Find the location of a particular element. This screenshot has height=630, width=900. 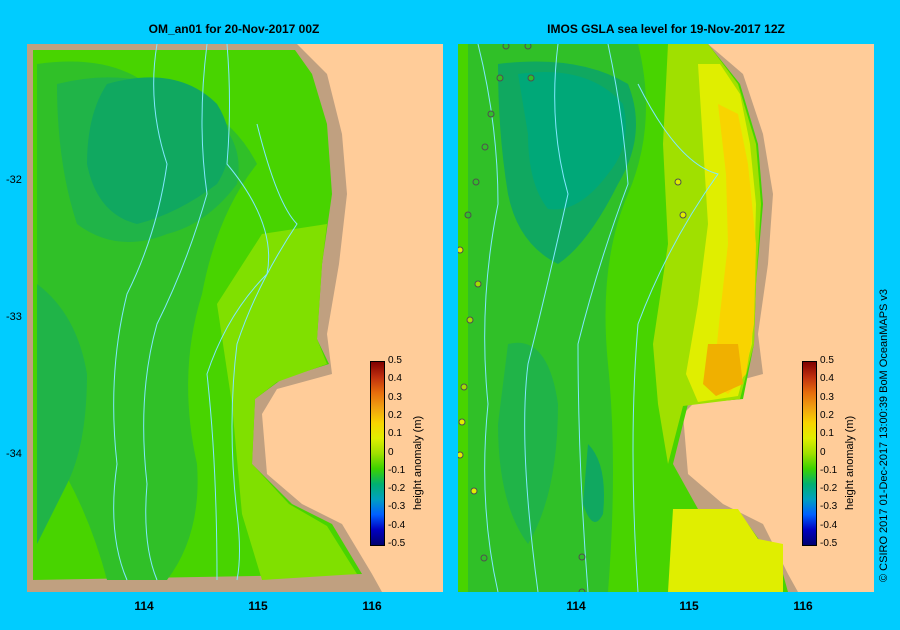

left-colorbar is located at coordinates (377, 453).